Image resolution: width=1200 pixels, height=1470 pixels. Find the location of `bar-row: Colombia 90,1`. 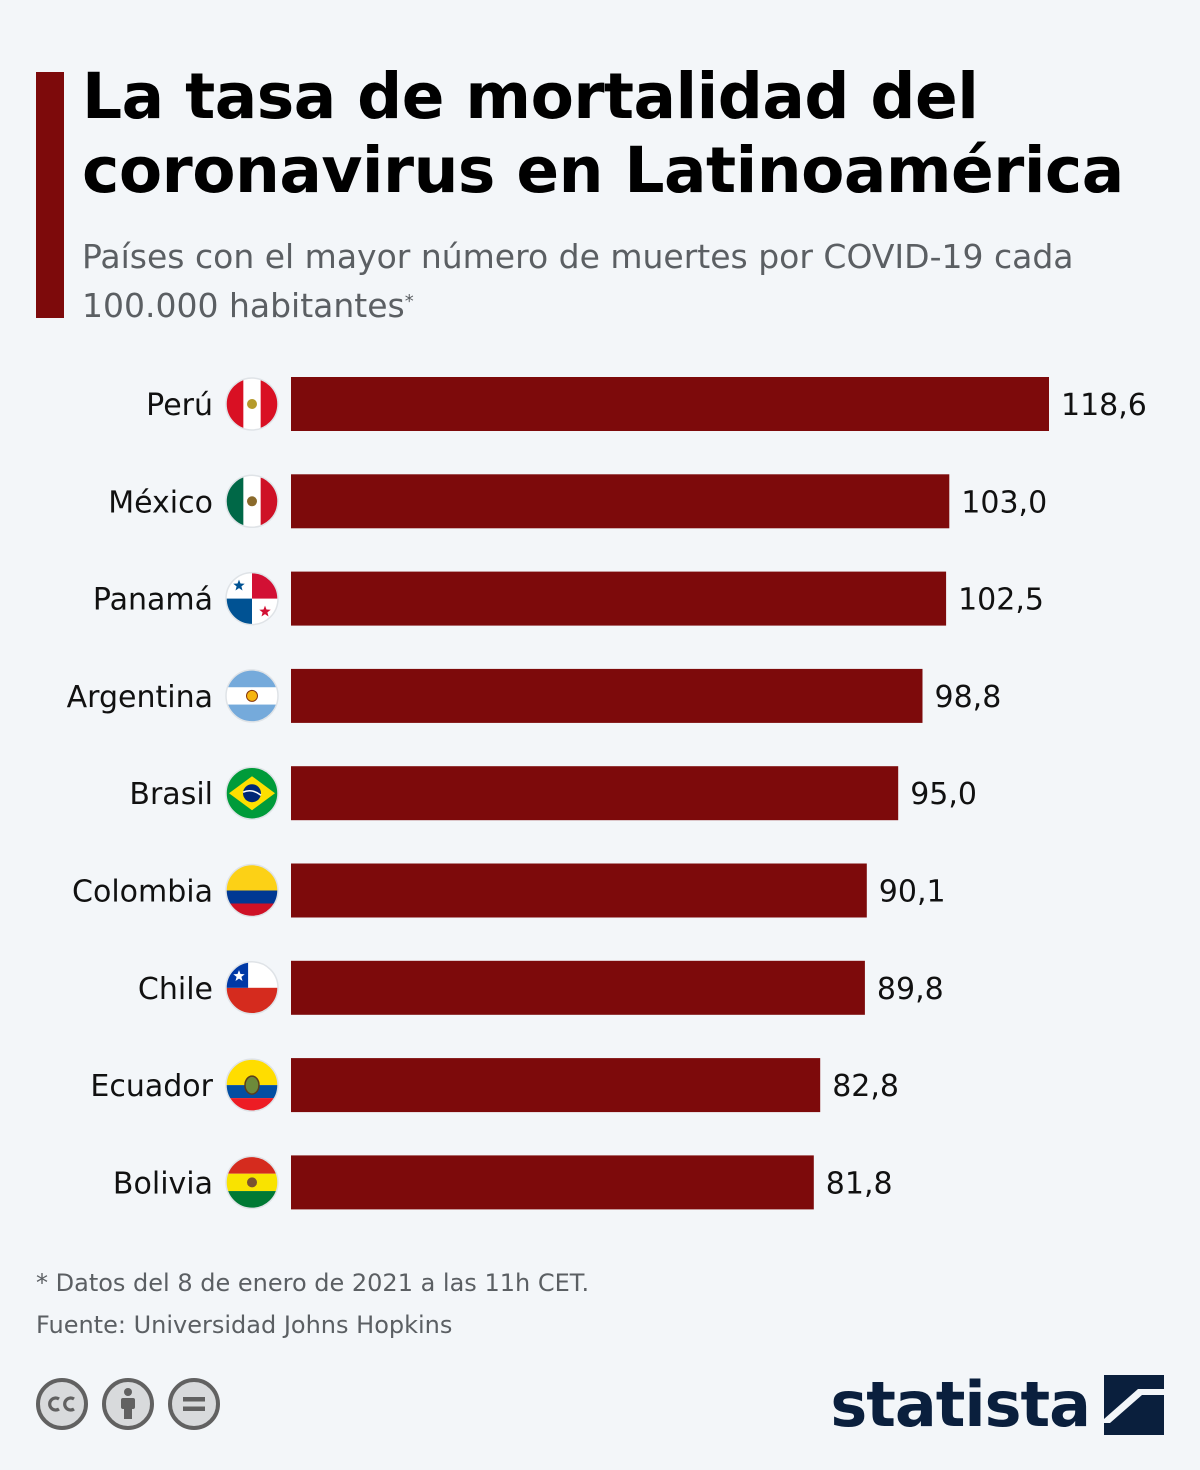

bar-row: Colombia 90,1 is located at coordinates (509, 890).